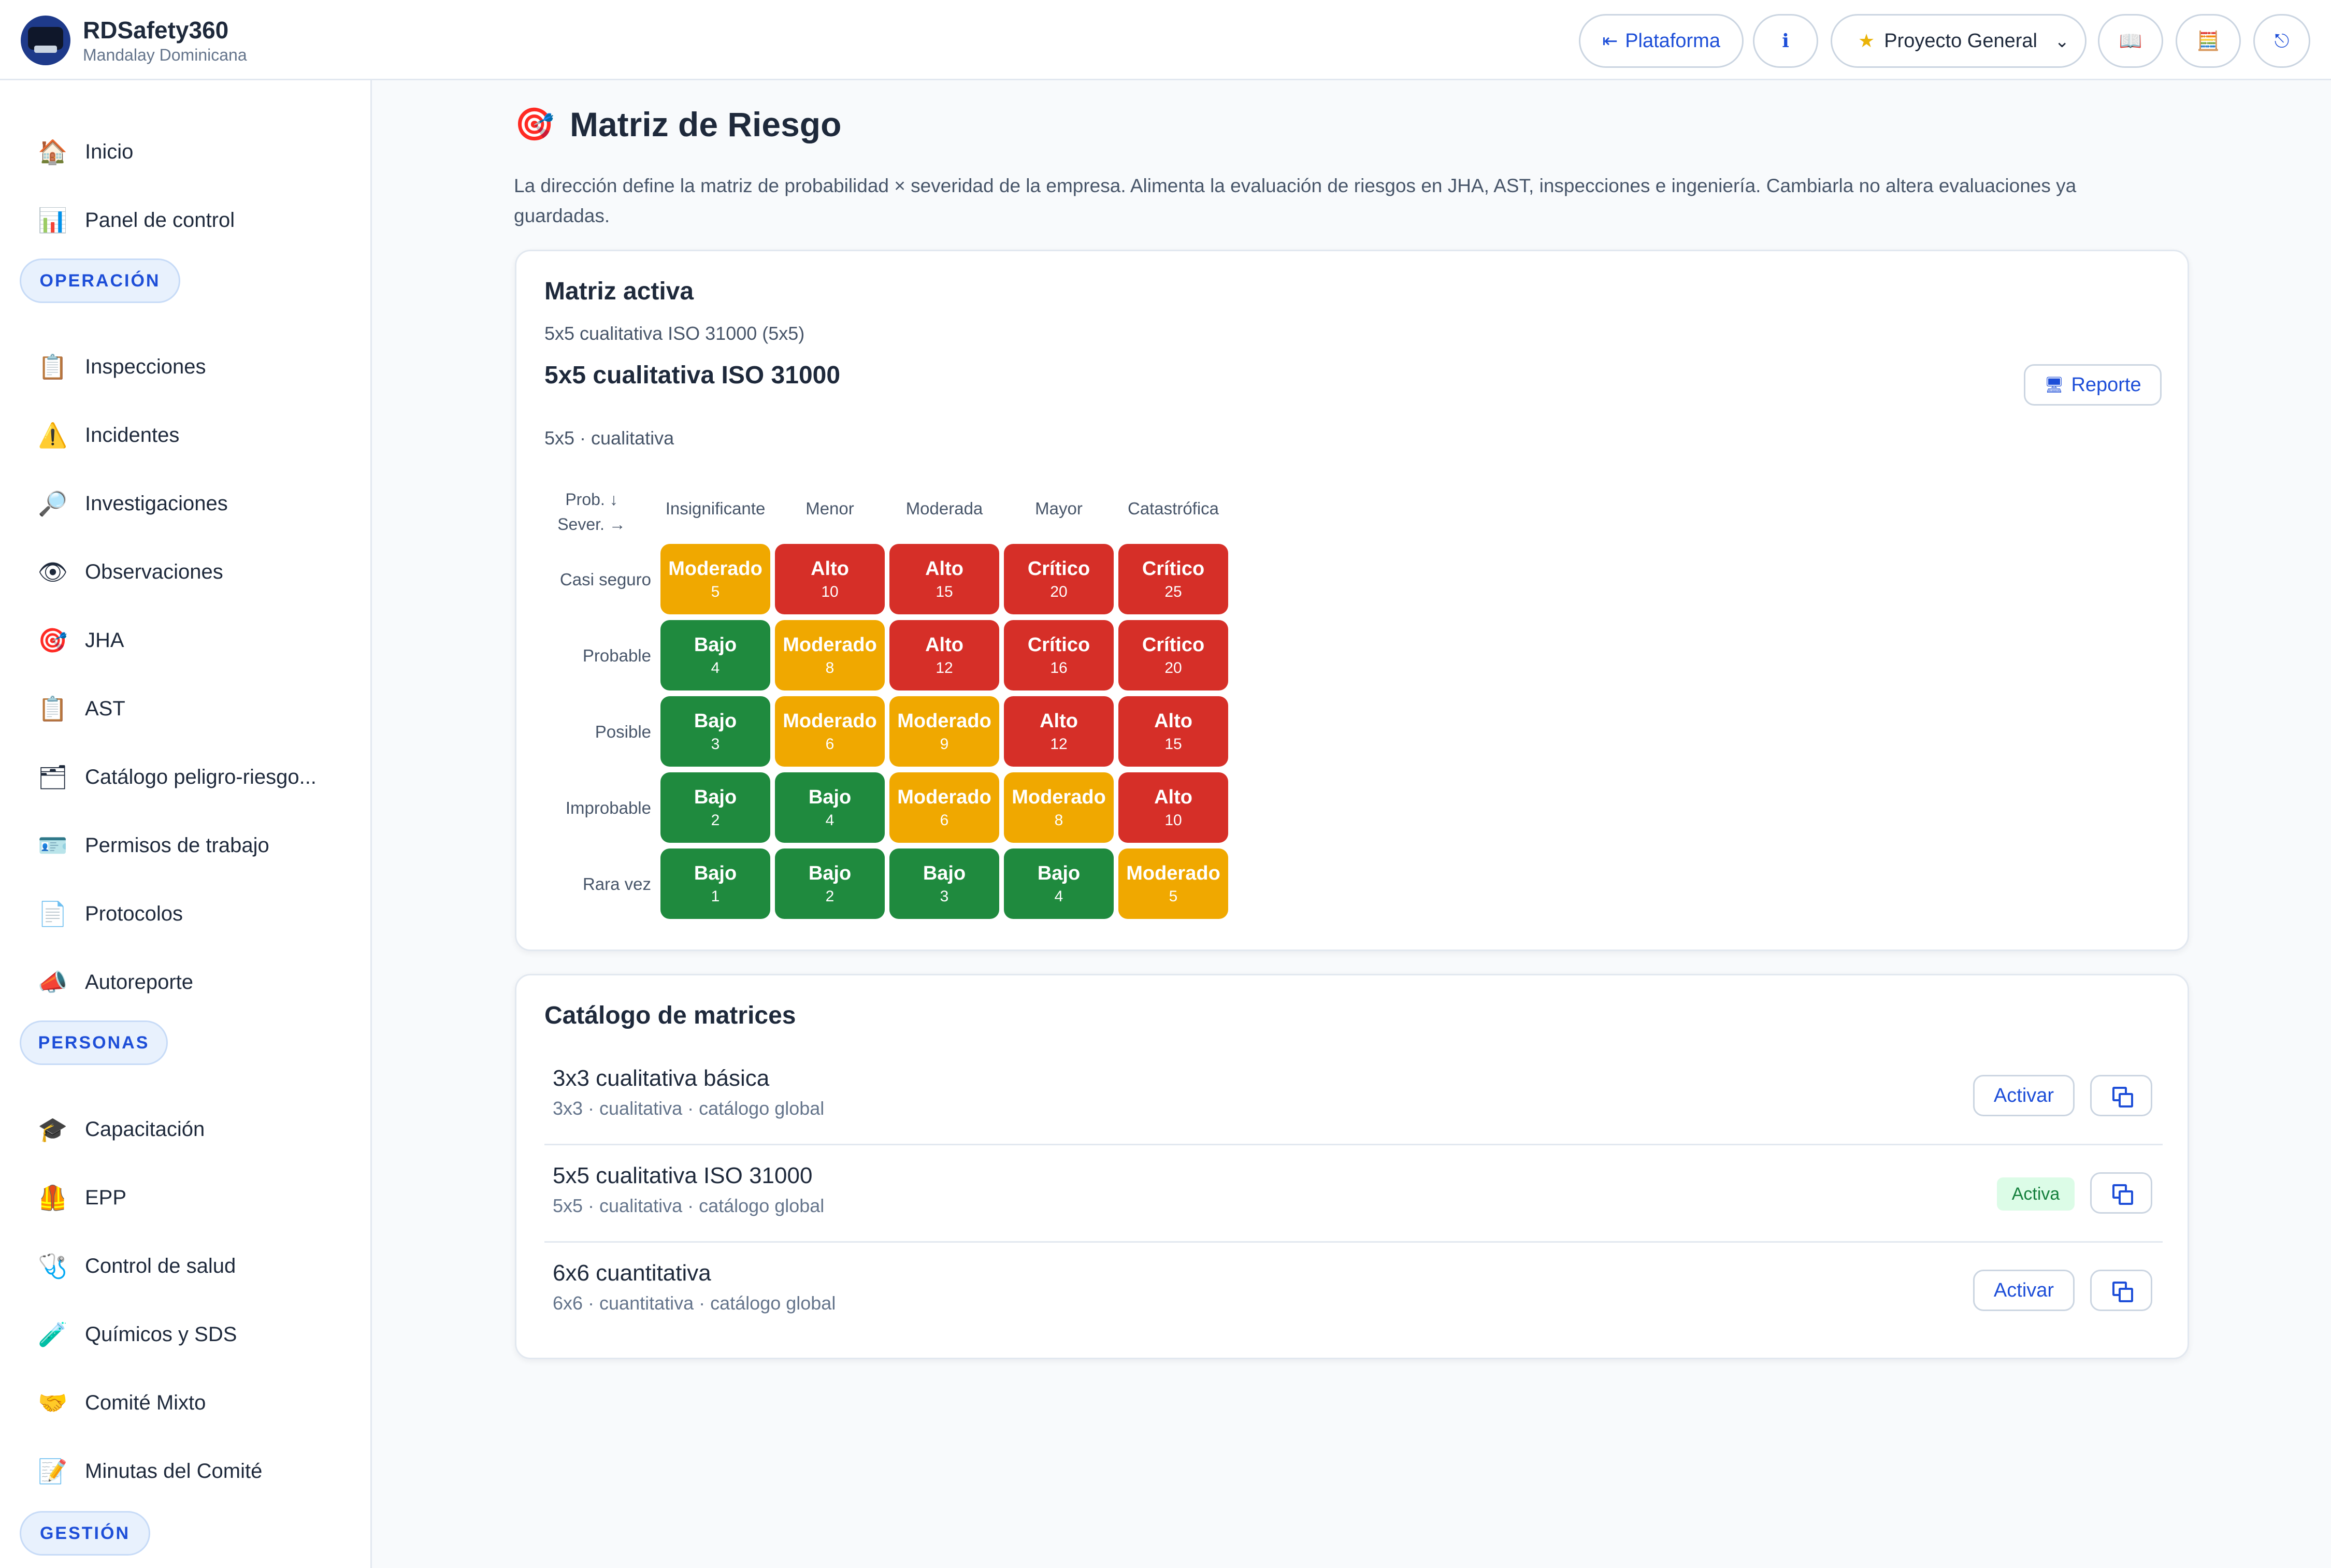 The height and width of the screenshot is (1568, 2331). I want to click on book-icon: 📖, so click(2130, 40).